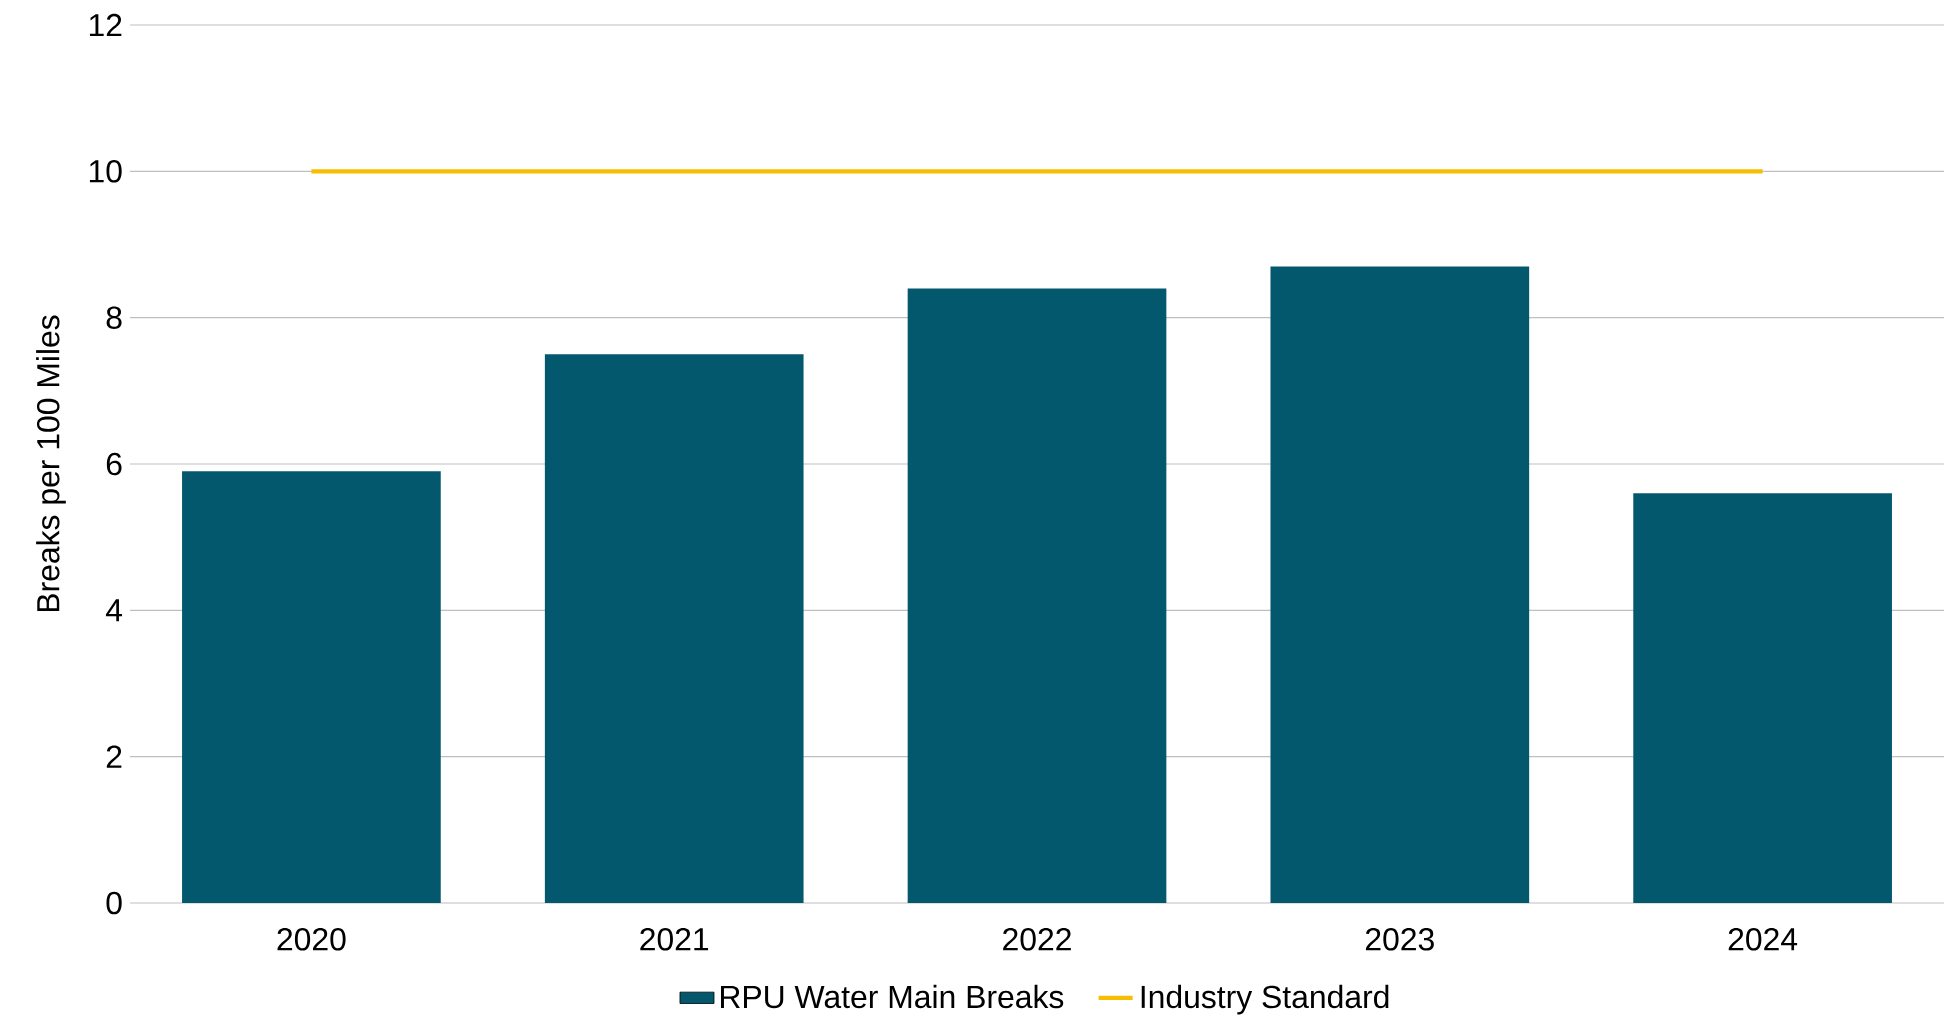  Describe the element at coordinates (105, 25) in the screenshot. I see `y-tick-label: 12` at that location.